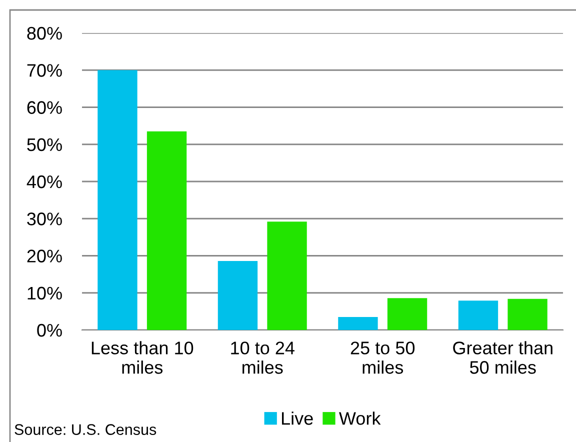  Describe the element at coordinates (143, 357) in the screenshot. I see `x-tick-label: Less than 10 miles` at that location.